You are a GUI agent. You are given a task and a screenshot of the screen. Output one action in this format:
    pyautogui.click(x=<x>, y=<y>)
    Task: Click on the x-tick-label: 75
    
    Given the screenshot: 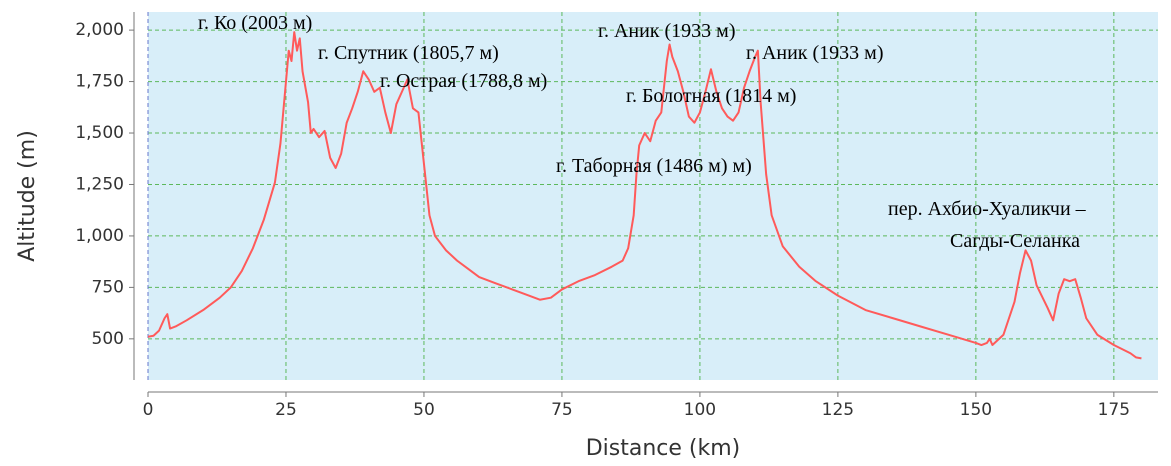 What is the action you would take?
    pyautogui.click(x=562, y=410)
    